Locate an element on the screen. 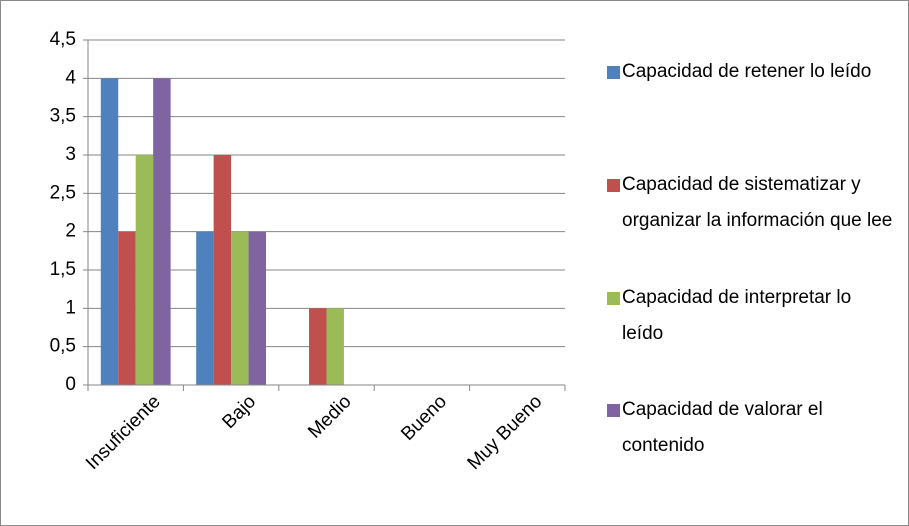 The image size is (909, 526). y-tick-label: 3 is located at coordinates (70, 154).